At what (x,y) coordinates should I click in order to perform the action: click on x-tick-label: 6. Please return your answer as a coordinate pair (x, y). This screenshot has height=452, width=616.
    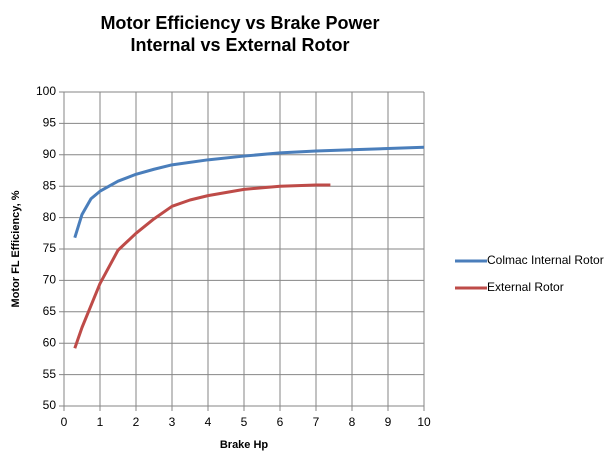
    Looking at the image, I should click on (280, 422).